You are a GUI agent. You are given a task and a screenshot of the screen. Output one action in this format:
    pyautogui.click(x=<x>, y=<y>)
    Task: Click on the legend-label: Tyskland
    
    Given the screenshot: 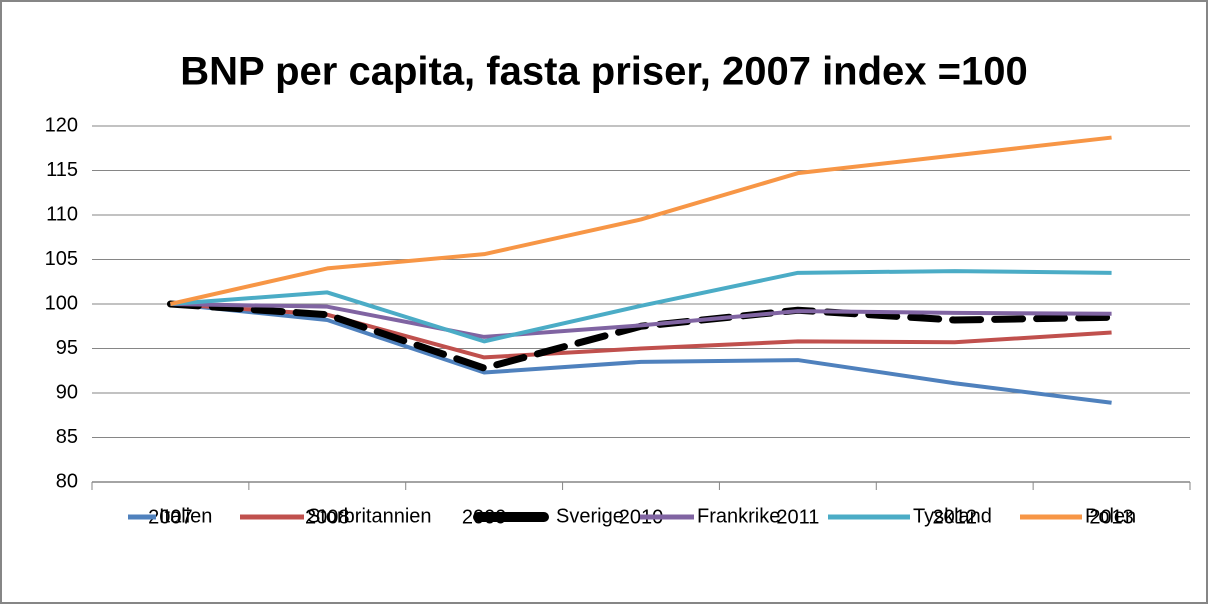 What is the action you would take?
    pyautogui.click(x=952, y=516)
    